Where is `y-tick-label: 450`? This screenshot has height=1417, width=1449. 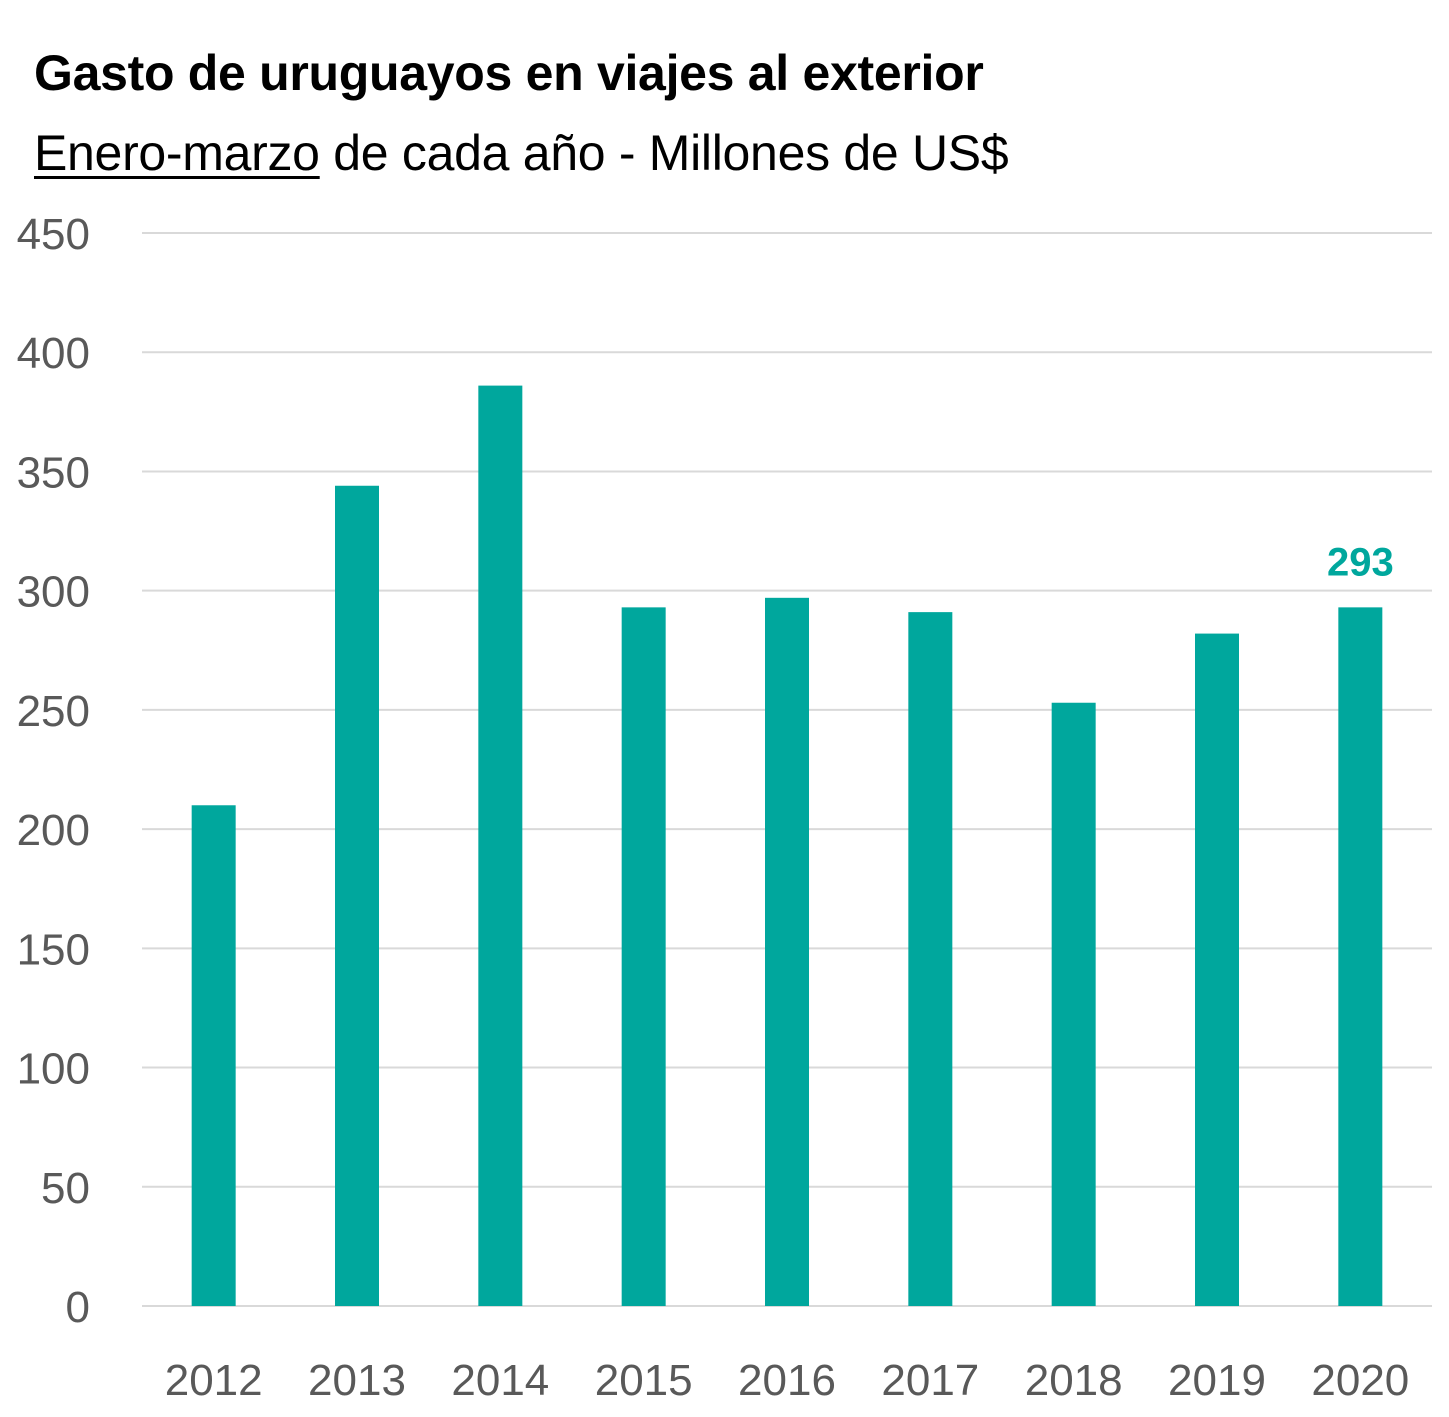
y-tick-label: 450 is located at coordinates (53, 234).